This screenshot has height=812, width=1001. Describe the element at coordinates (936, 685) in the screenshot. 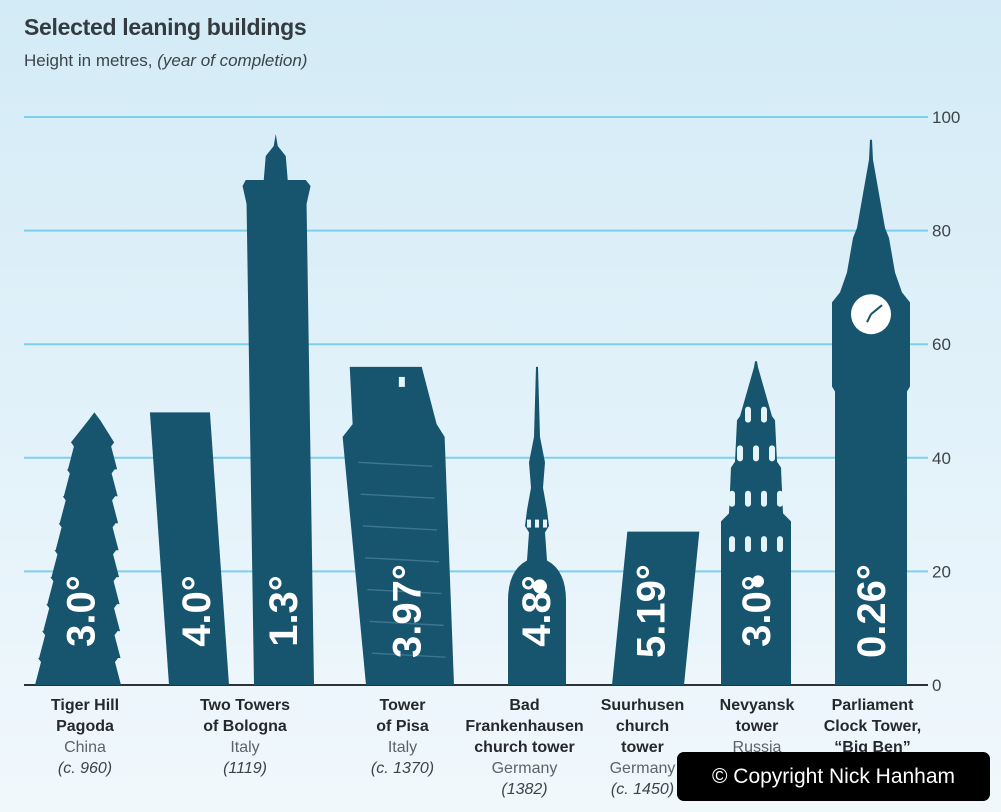

I see `y-tick-label: 0` at that location.